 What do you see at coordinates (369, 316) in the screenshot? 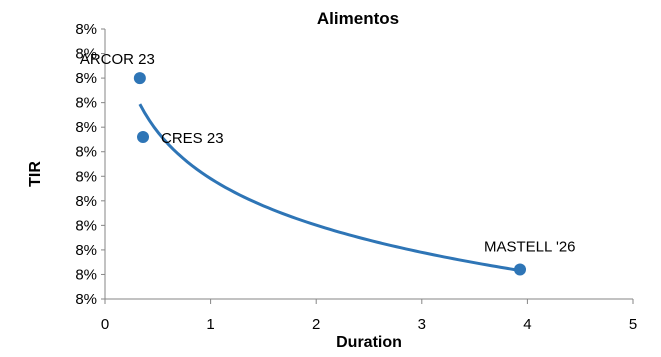
I see `x-tick-labels: 0 1 2 3 4 5` at bounding box center [369, 316].